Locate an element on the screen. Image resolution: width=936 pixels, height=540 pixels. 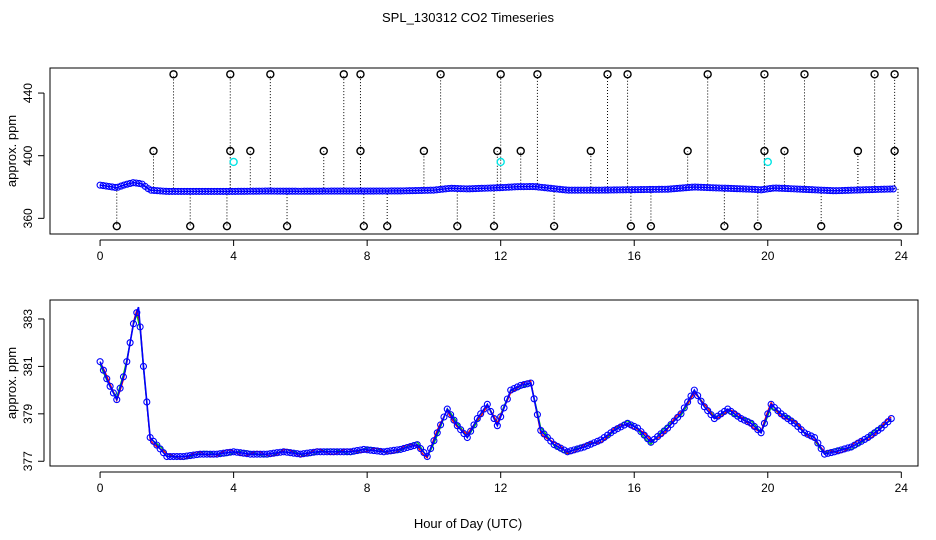
bottom-x-tick-label: 16 is located at coordinates (635, 488).